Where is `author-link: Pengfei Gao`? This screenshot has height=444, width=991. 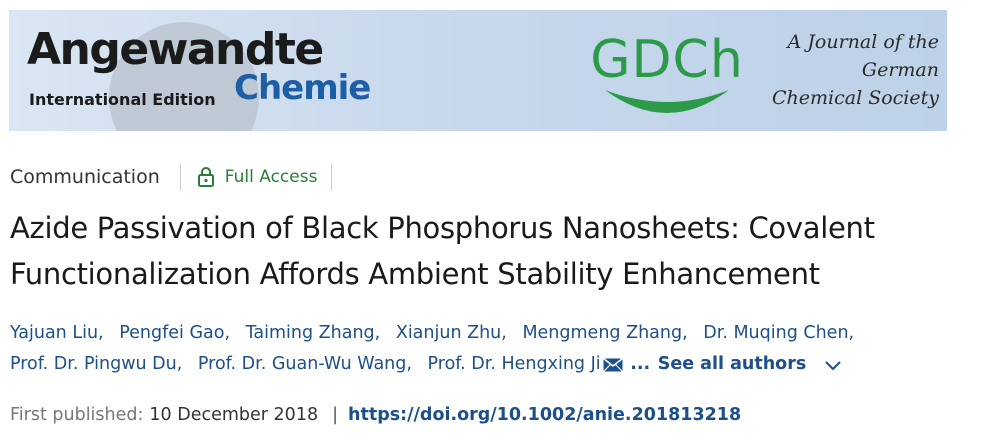 author-link: Pengfei Gao is located at coordinates (172, 333).